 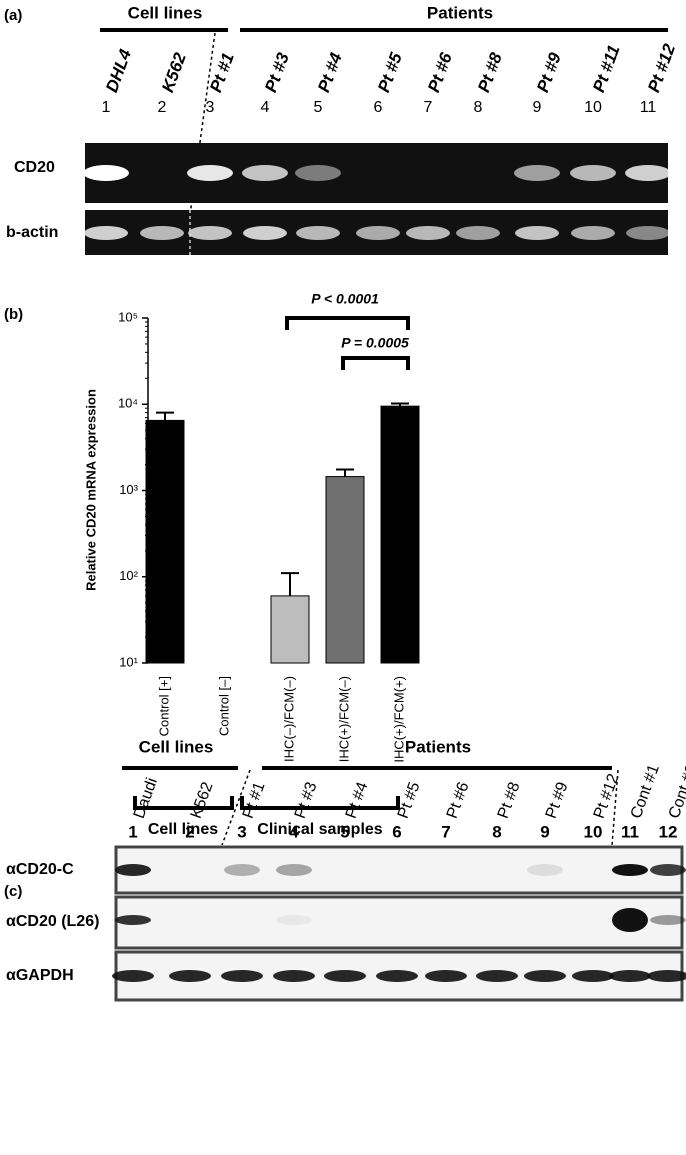 What do you see at coordinates (40, 975) in the screenshot?
I see `row-label: αGAPDH` at bounding box center [40, 975].